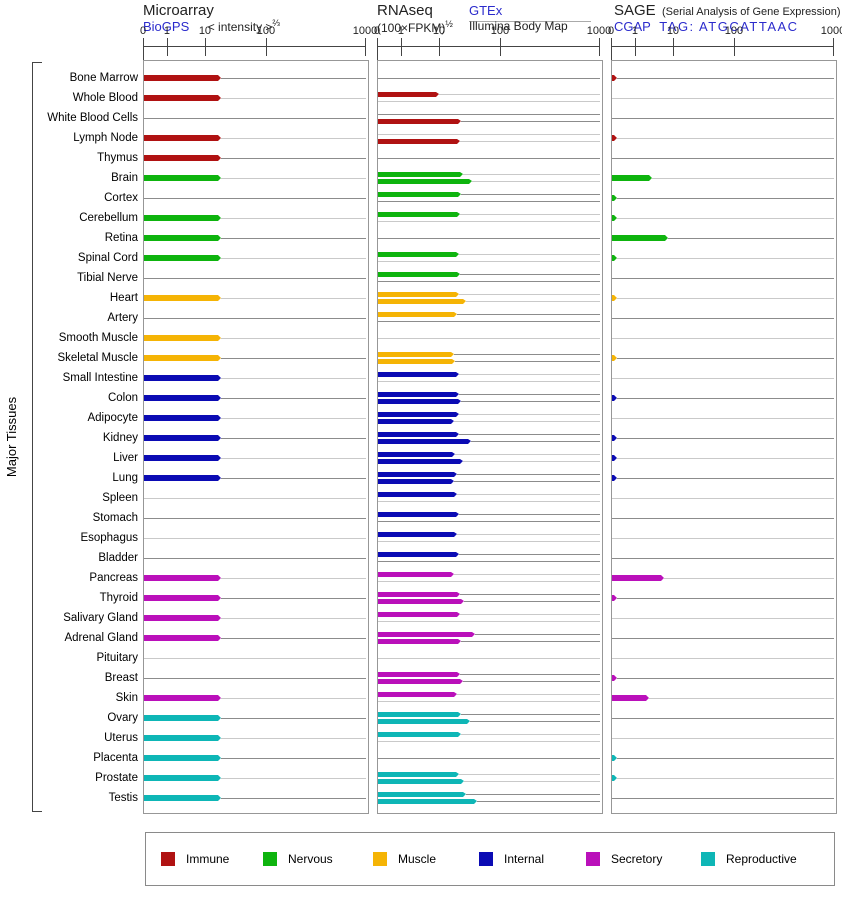 Image resolution: width=842 pixels, height=900 pixels. I want to click on rnaseq-axis-tick-label: 1000, so click(599, 31).